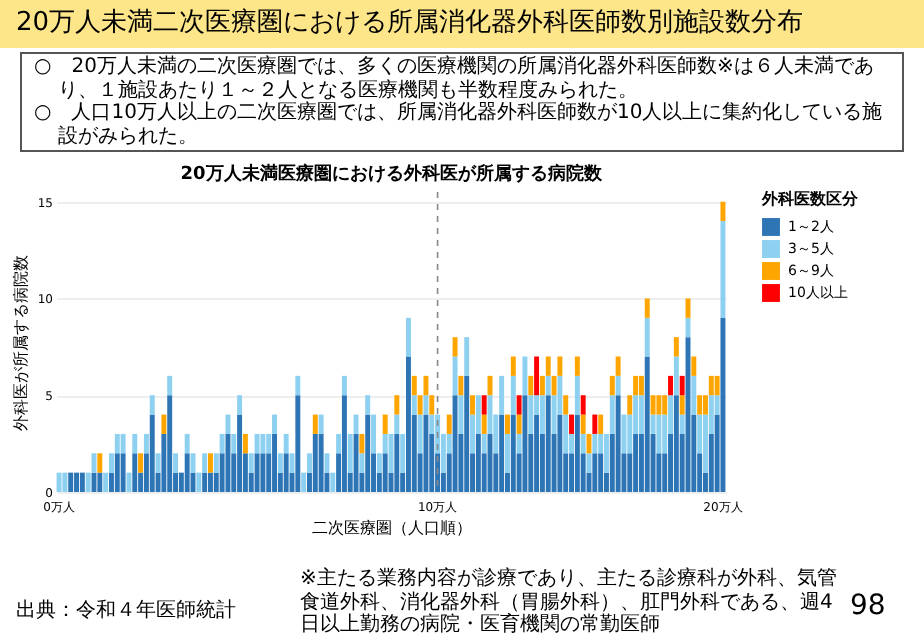 The width and height of the screenshot is (924, 640). What do you see at coordinates (392, 174) in the screenshot?
I see `chart-subtitle: 20万人未満医療圏における外科医が所属する病院数` at bounding box center [392, 174].